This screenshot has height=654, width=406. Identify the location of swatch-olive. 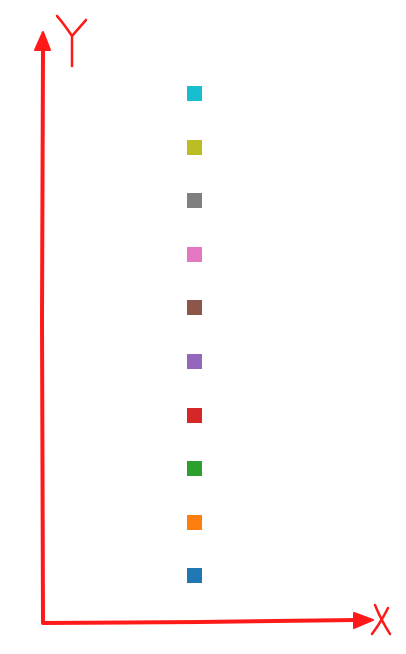
(194, 147).